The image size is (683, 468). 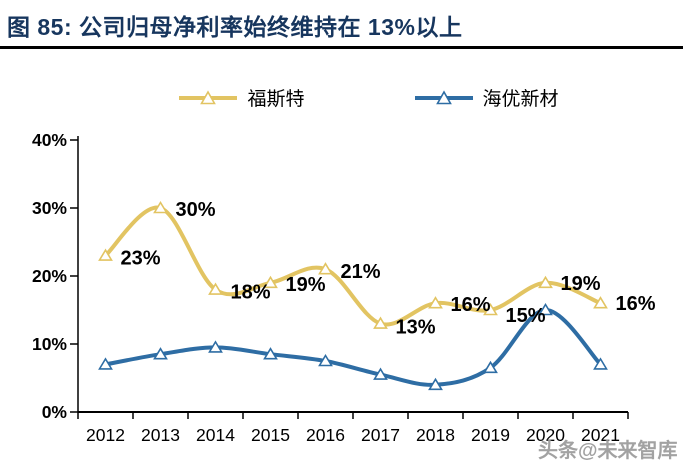 What do you see at coordinates (270, 435) in the screenshot?
I see `svg-text: 2015` at bounding box center [270, 435].